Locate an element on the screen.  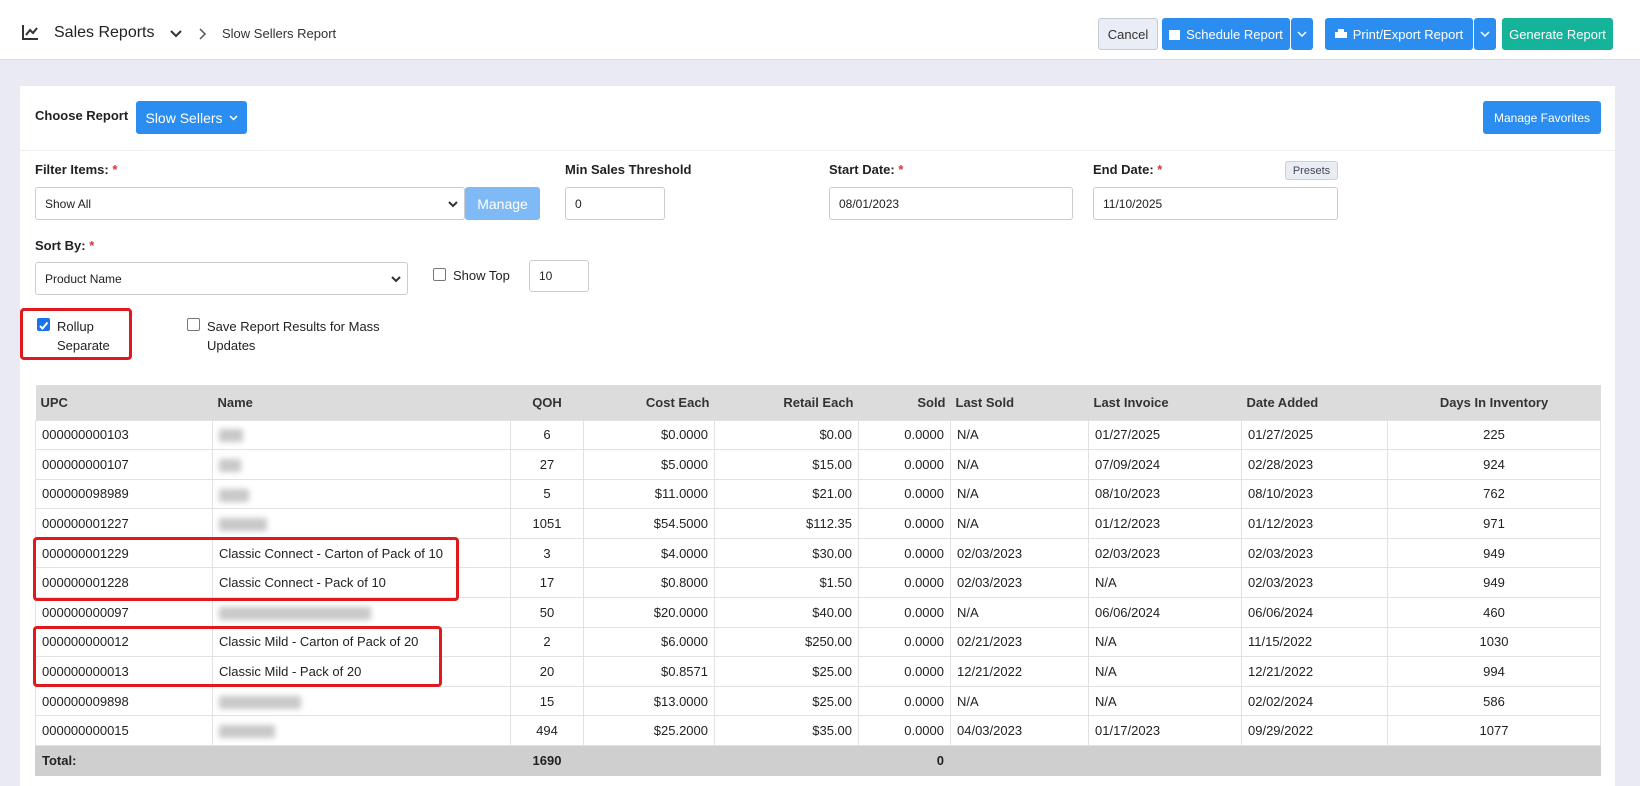
print-label: Print/Export Report is located at coordinates (1408, 34).